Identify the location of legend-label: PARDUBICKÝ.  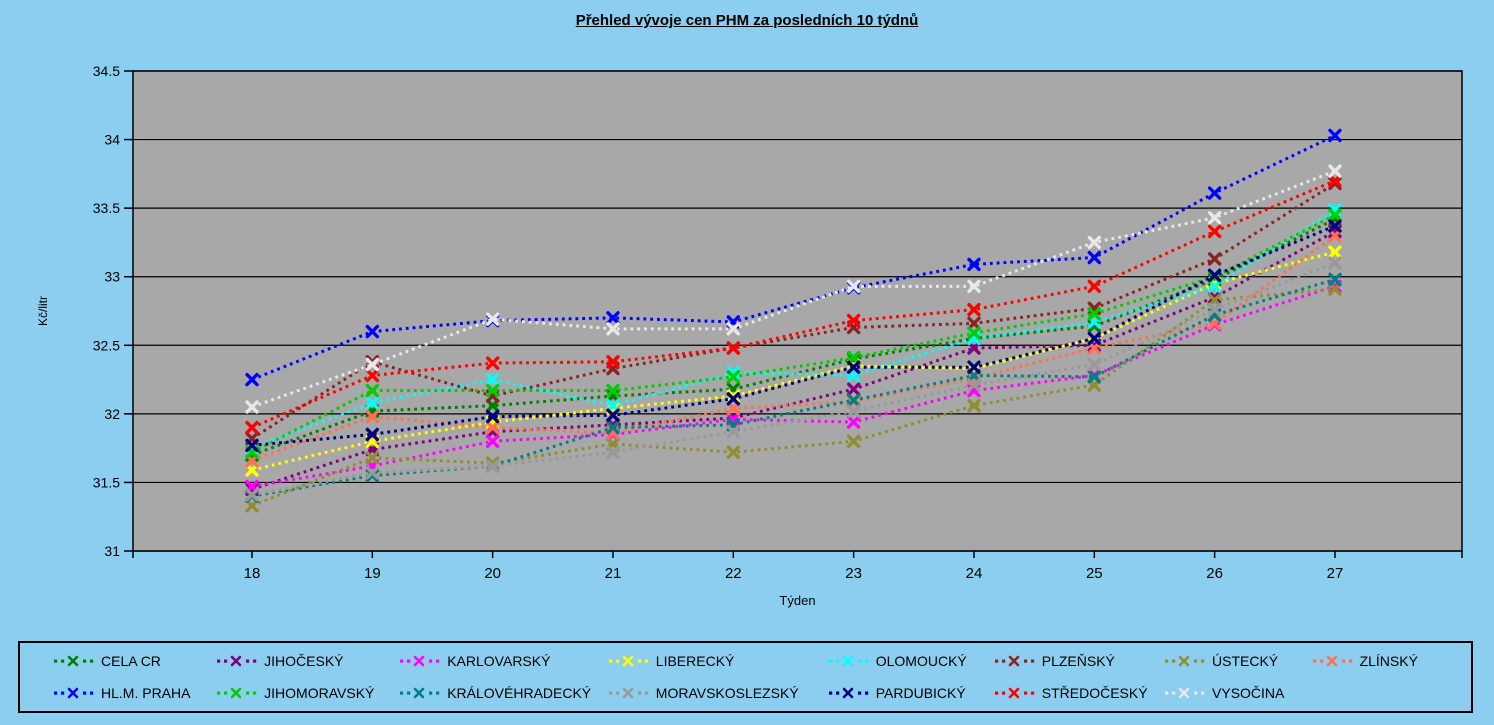
(920, 693).